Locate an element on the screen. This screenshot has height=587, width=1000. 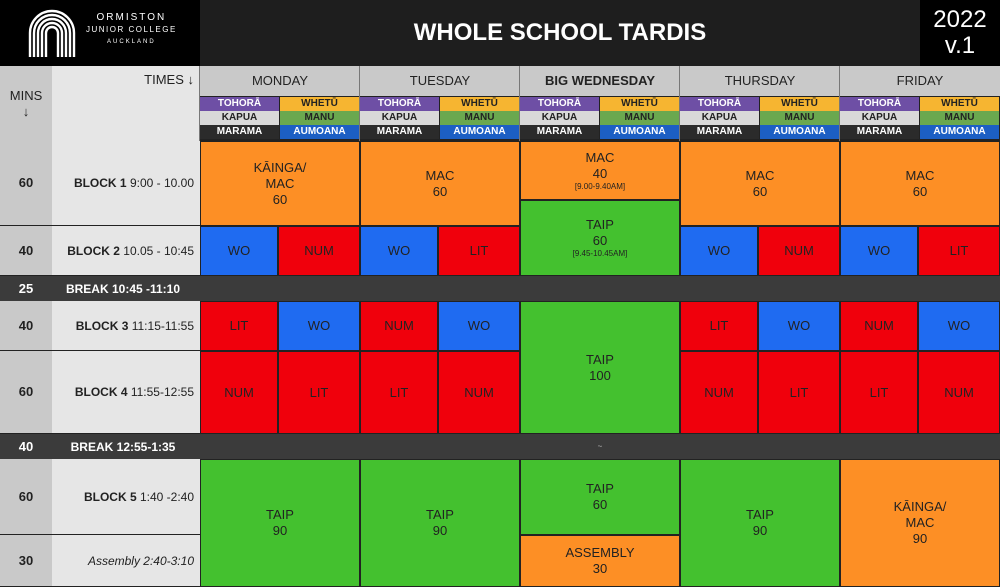
time-cell: BREAK 12:55-1:35 is located at coordinates (126, 446).